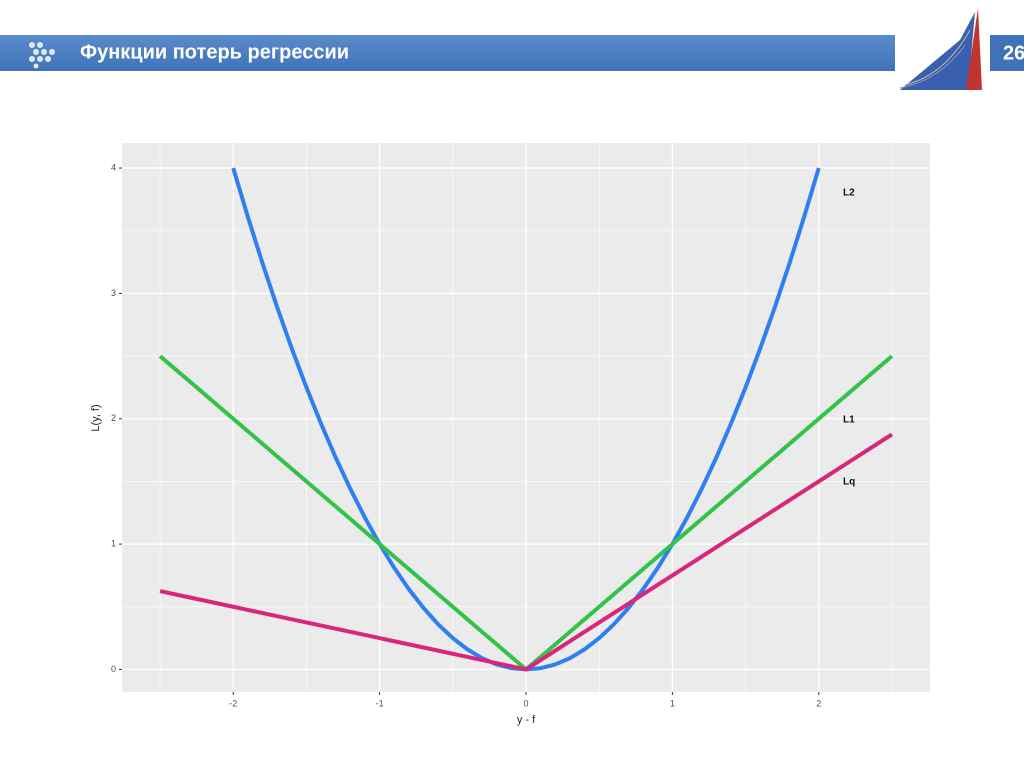  Describe the element at coordinates (113, 669) in the screenshot. I see `y-tick-label: 0` at that location.